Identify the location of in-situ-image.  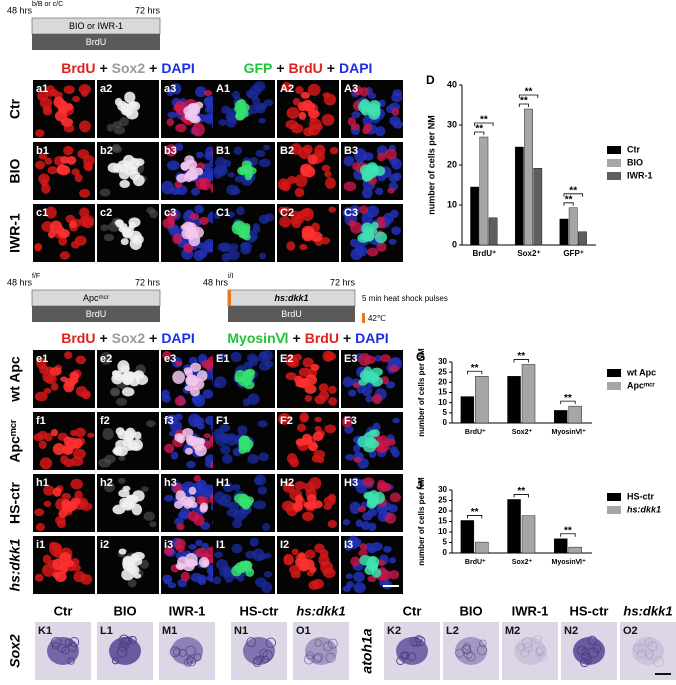
(259, 651).